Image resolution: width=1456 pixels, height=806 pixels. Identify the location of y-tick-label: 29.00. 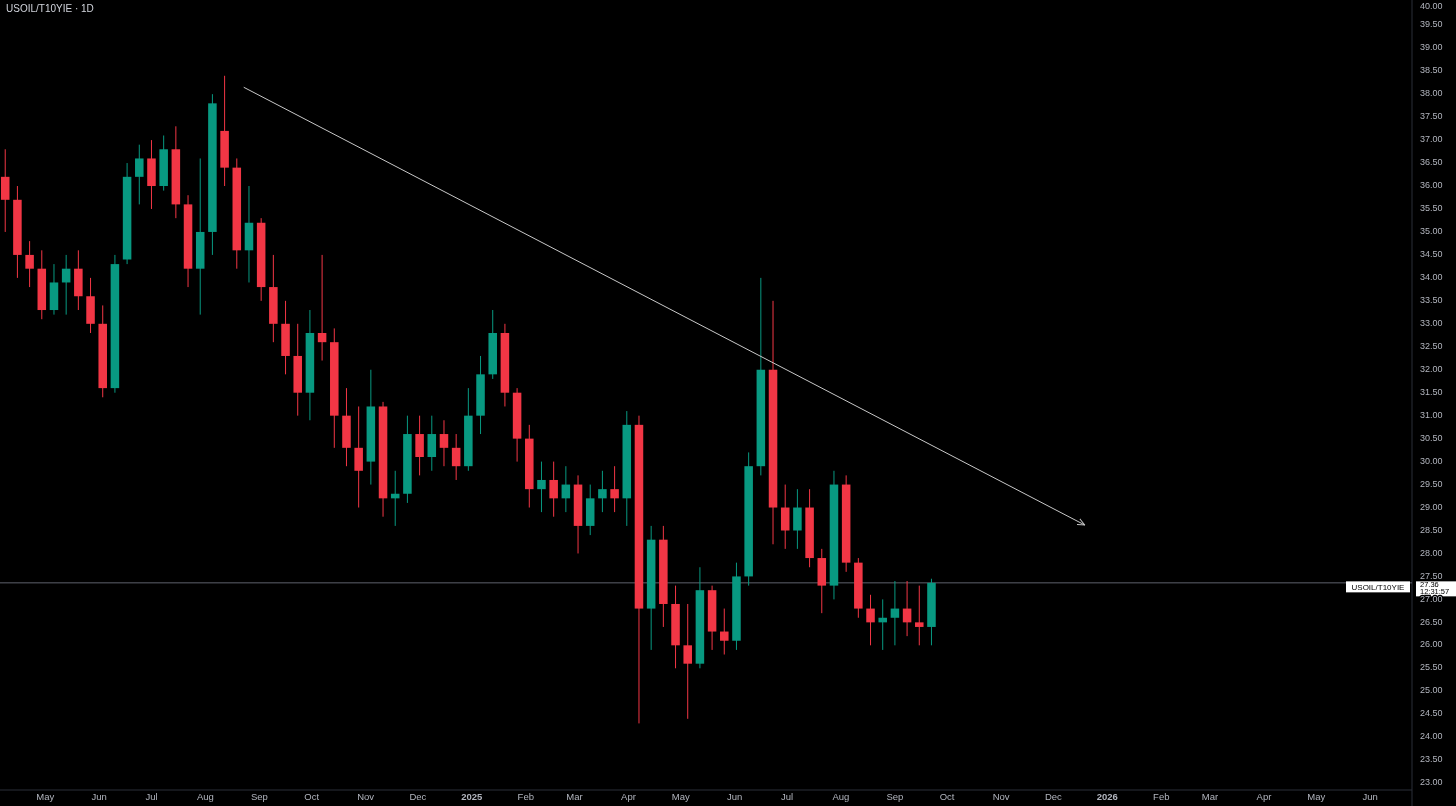
(1431, 506).